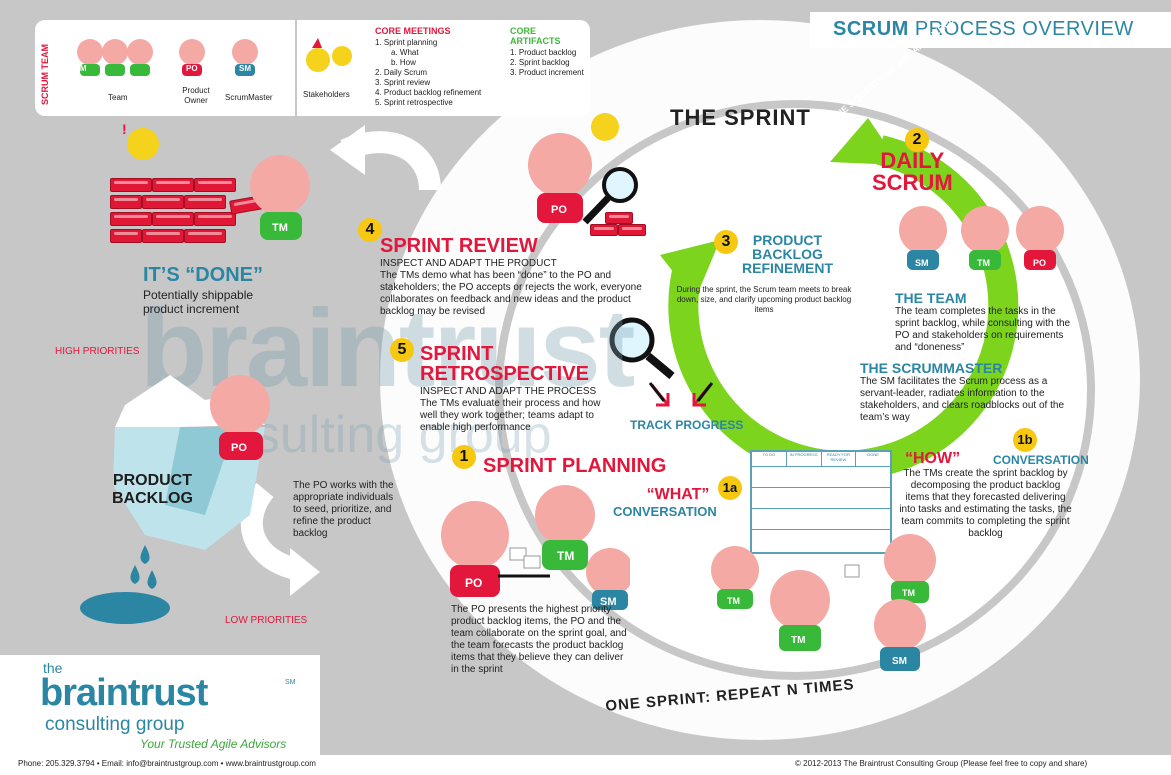 The width and height of the screenshot is (1171, 775). Describe the element at coordinates (983, 29) in the screenshot. I see `page-title: SCRUM PROCESS OVERVIEW` at that location.